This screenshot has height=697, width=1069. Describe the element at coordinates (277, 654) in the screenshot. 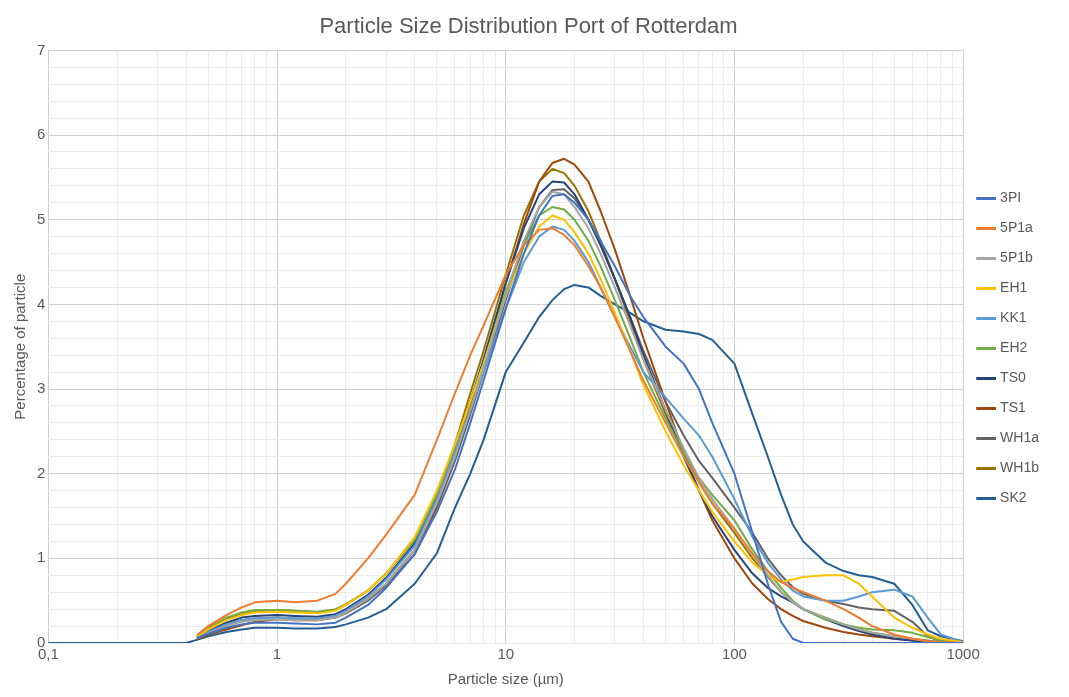

I see `x-tick-label: 1` at that location.